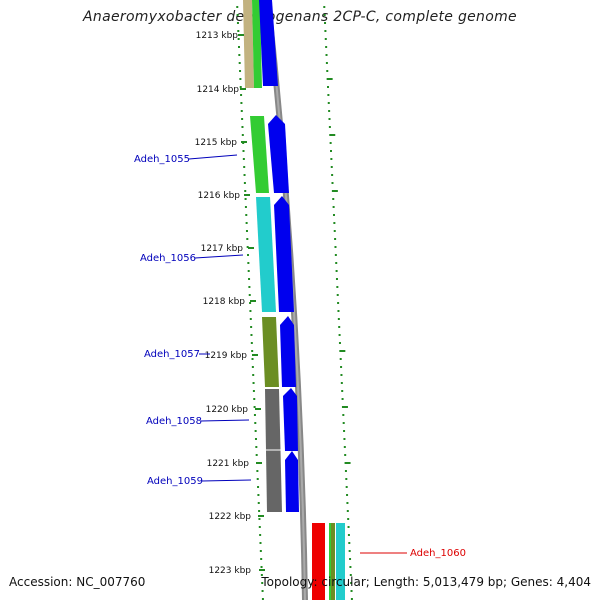 This screenshot has width=600, height=600. I want to click on tick-label: 1220 kbp, so click(227, 410).